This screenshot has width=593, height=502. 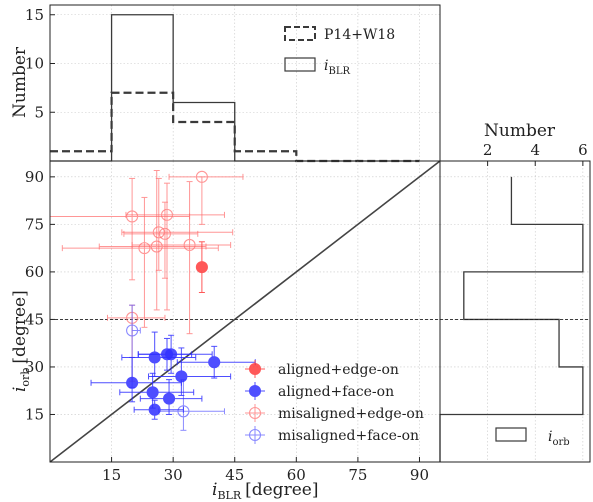 What do you see at coordinates (20, 82) in the screenshot?
I see `top-y-axis-label: Number` at bounding box center [20, 82].